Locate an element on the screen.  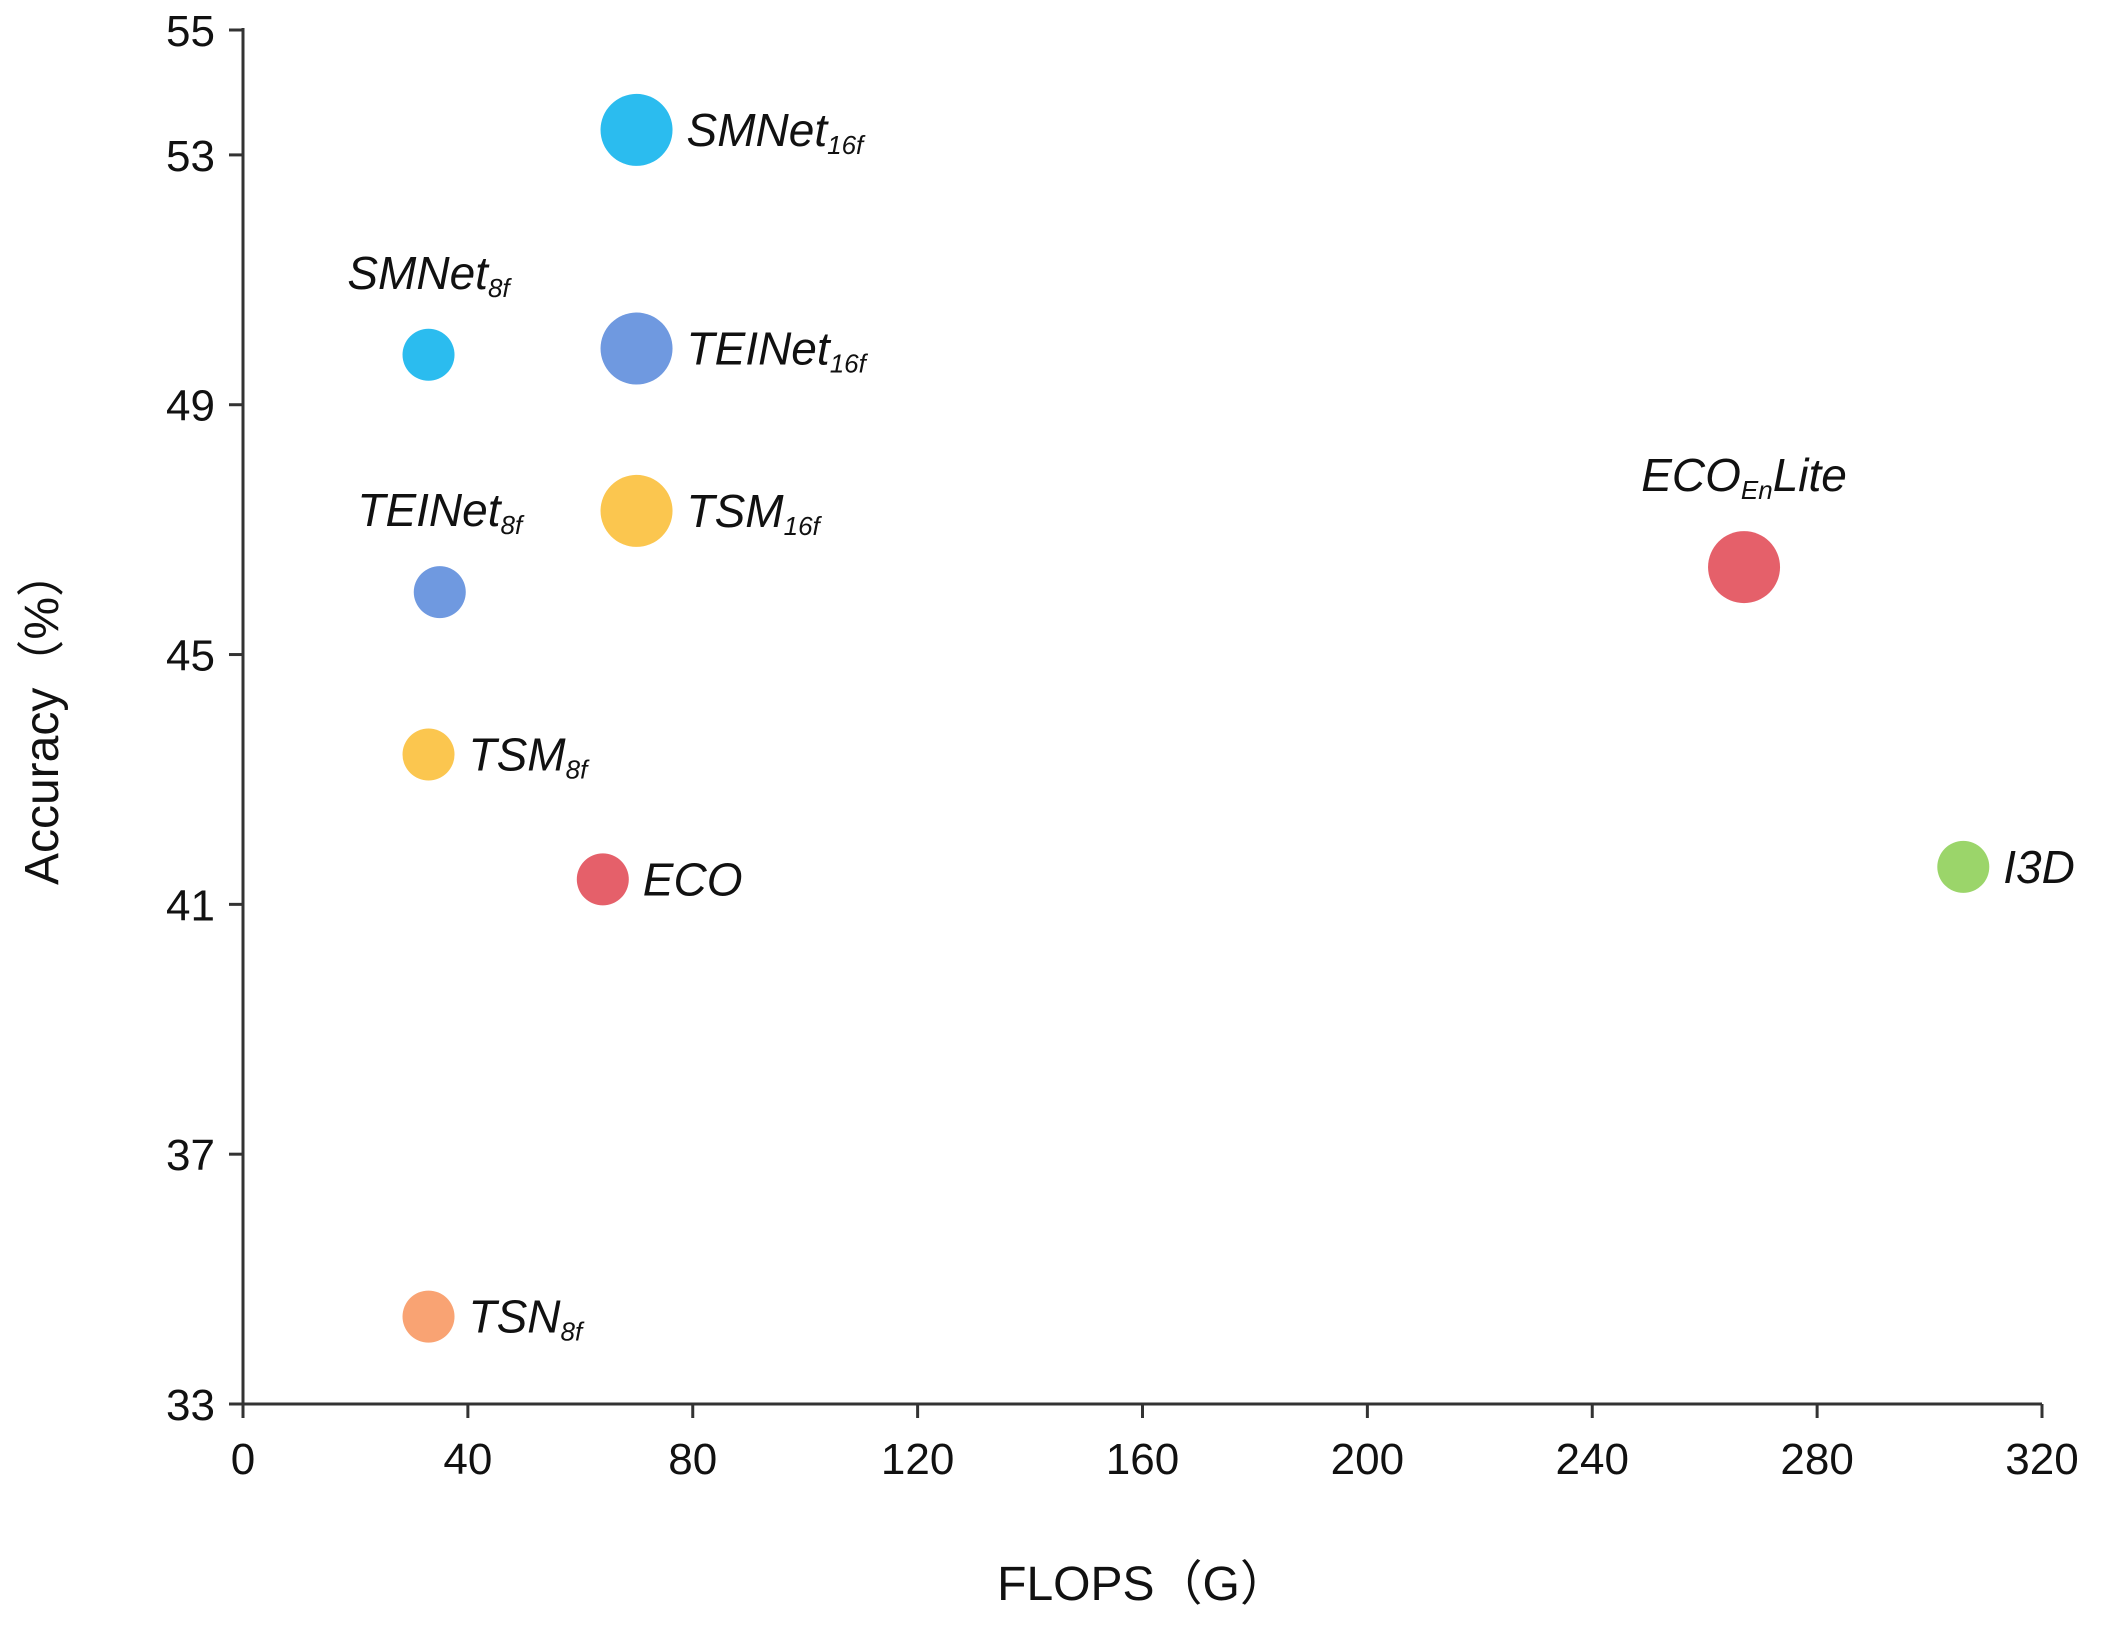
y-tick-label: 33 is located at coordinates (190, 1405).